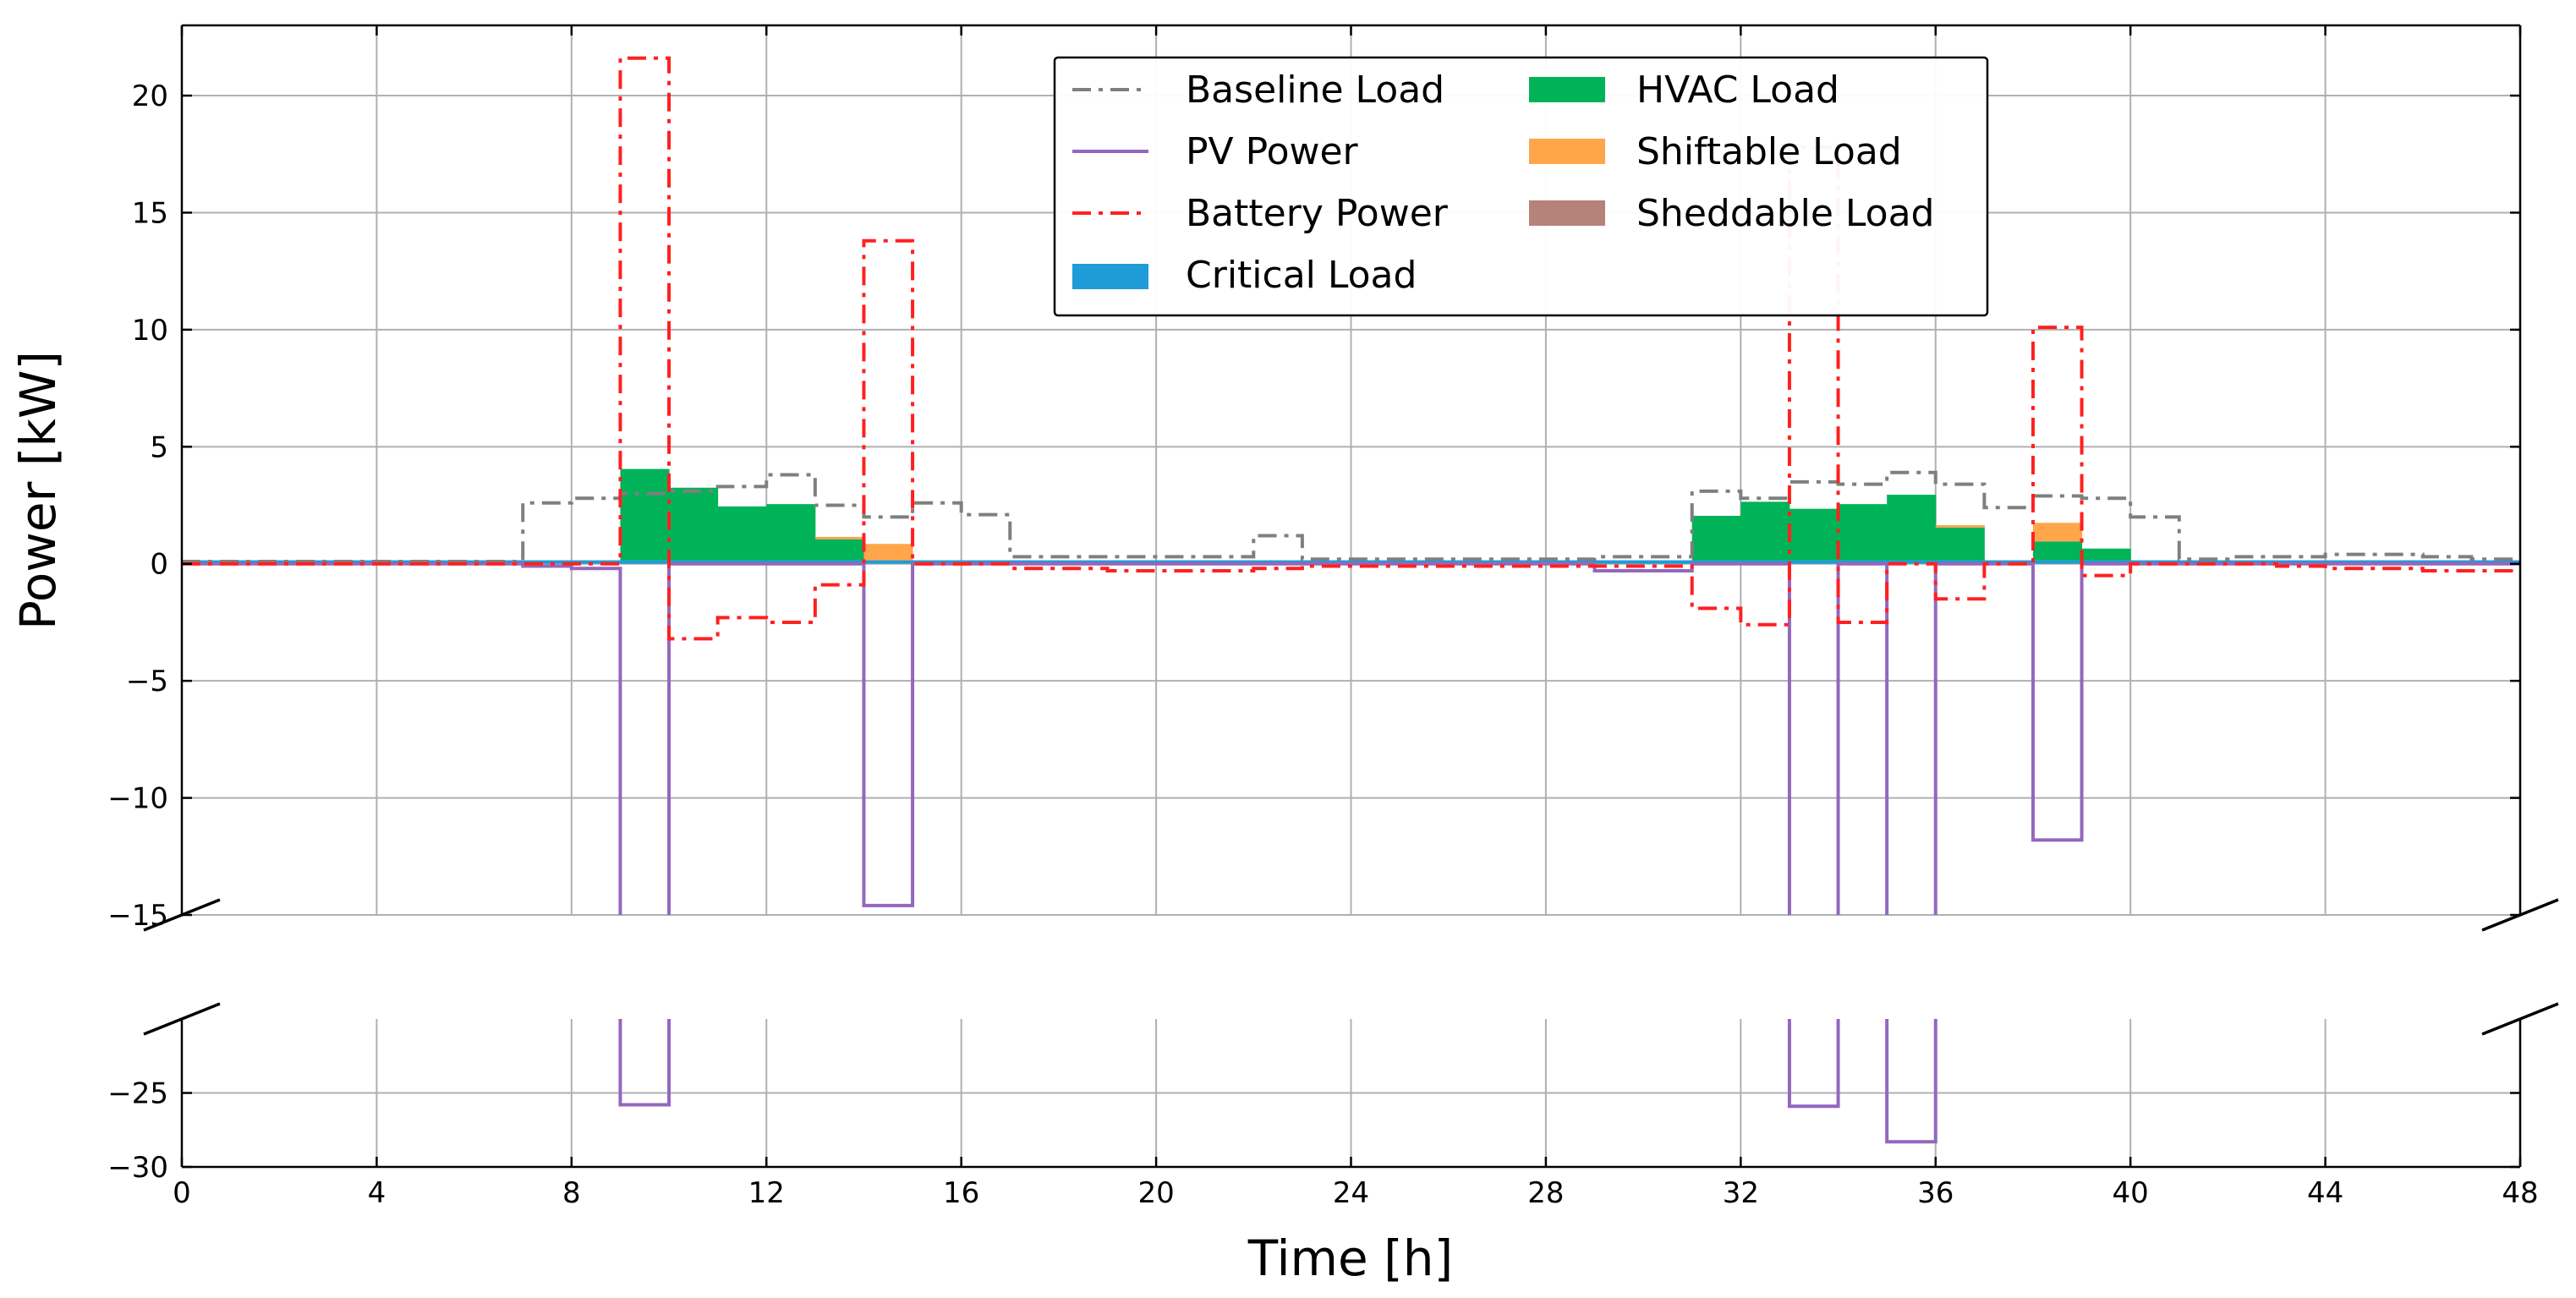 The height and width of the screenshot is (1298, 2576). Describe the element at coordinates (137, 799) in the screenshot. I see `y-tick-label: −10` at that location.